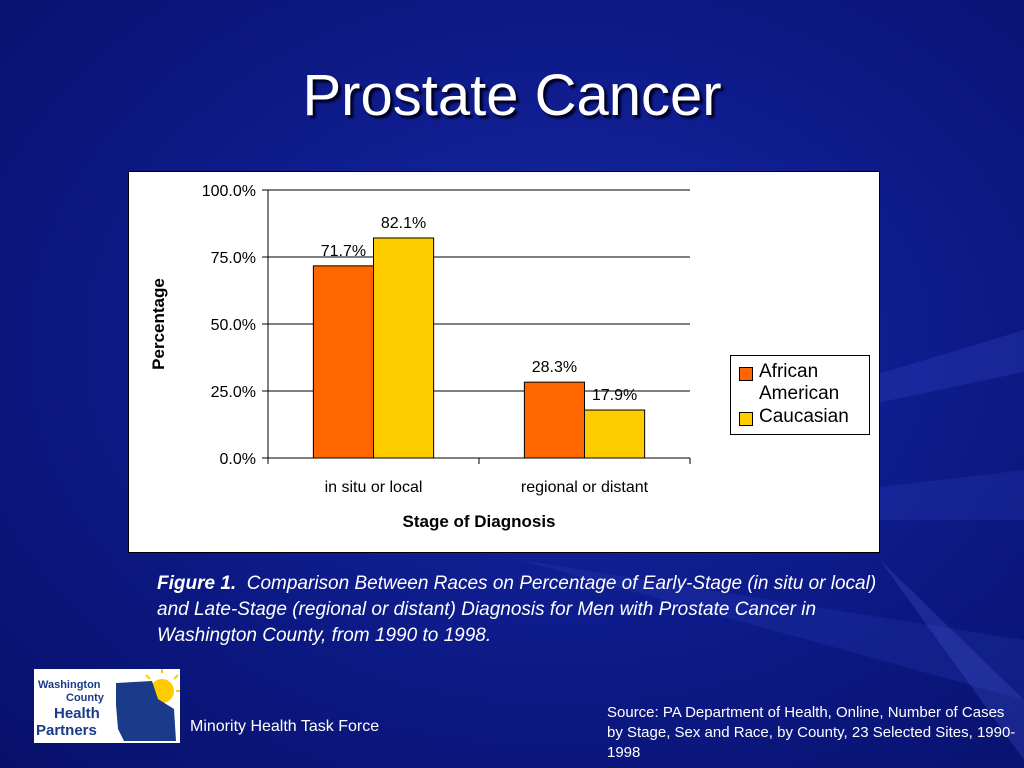  What do you see at coordinates (197, 583) in the screenshot?
I see `figure-label: Figure 1.` at bounding box center [197, 583].